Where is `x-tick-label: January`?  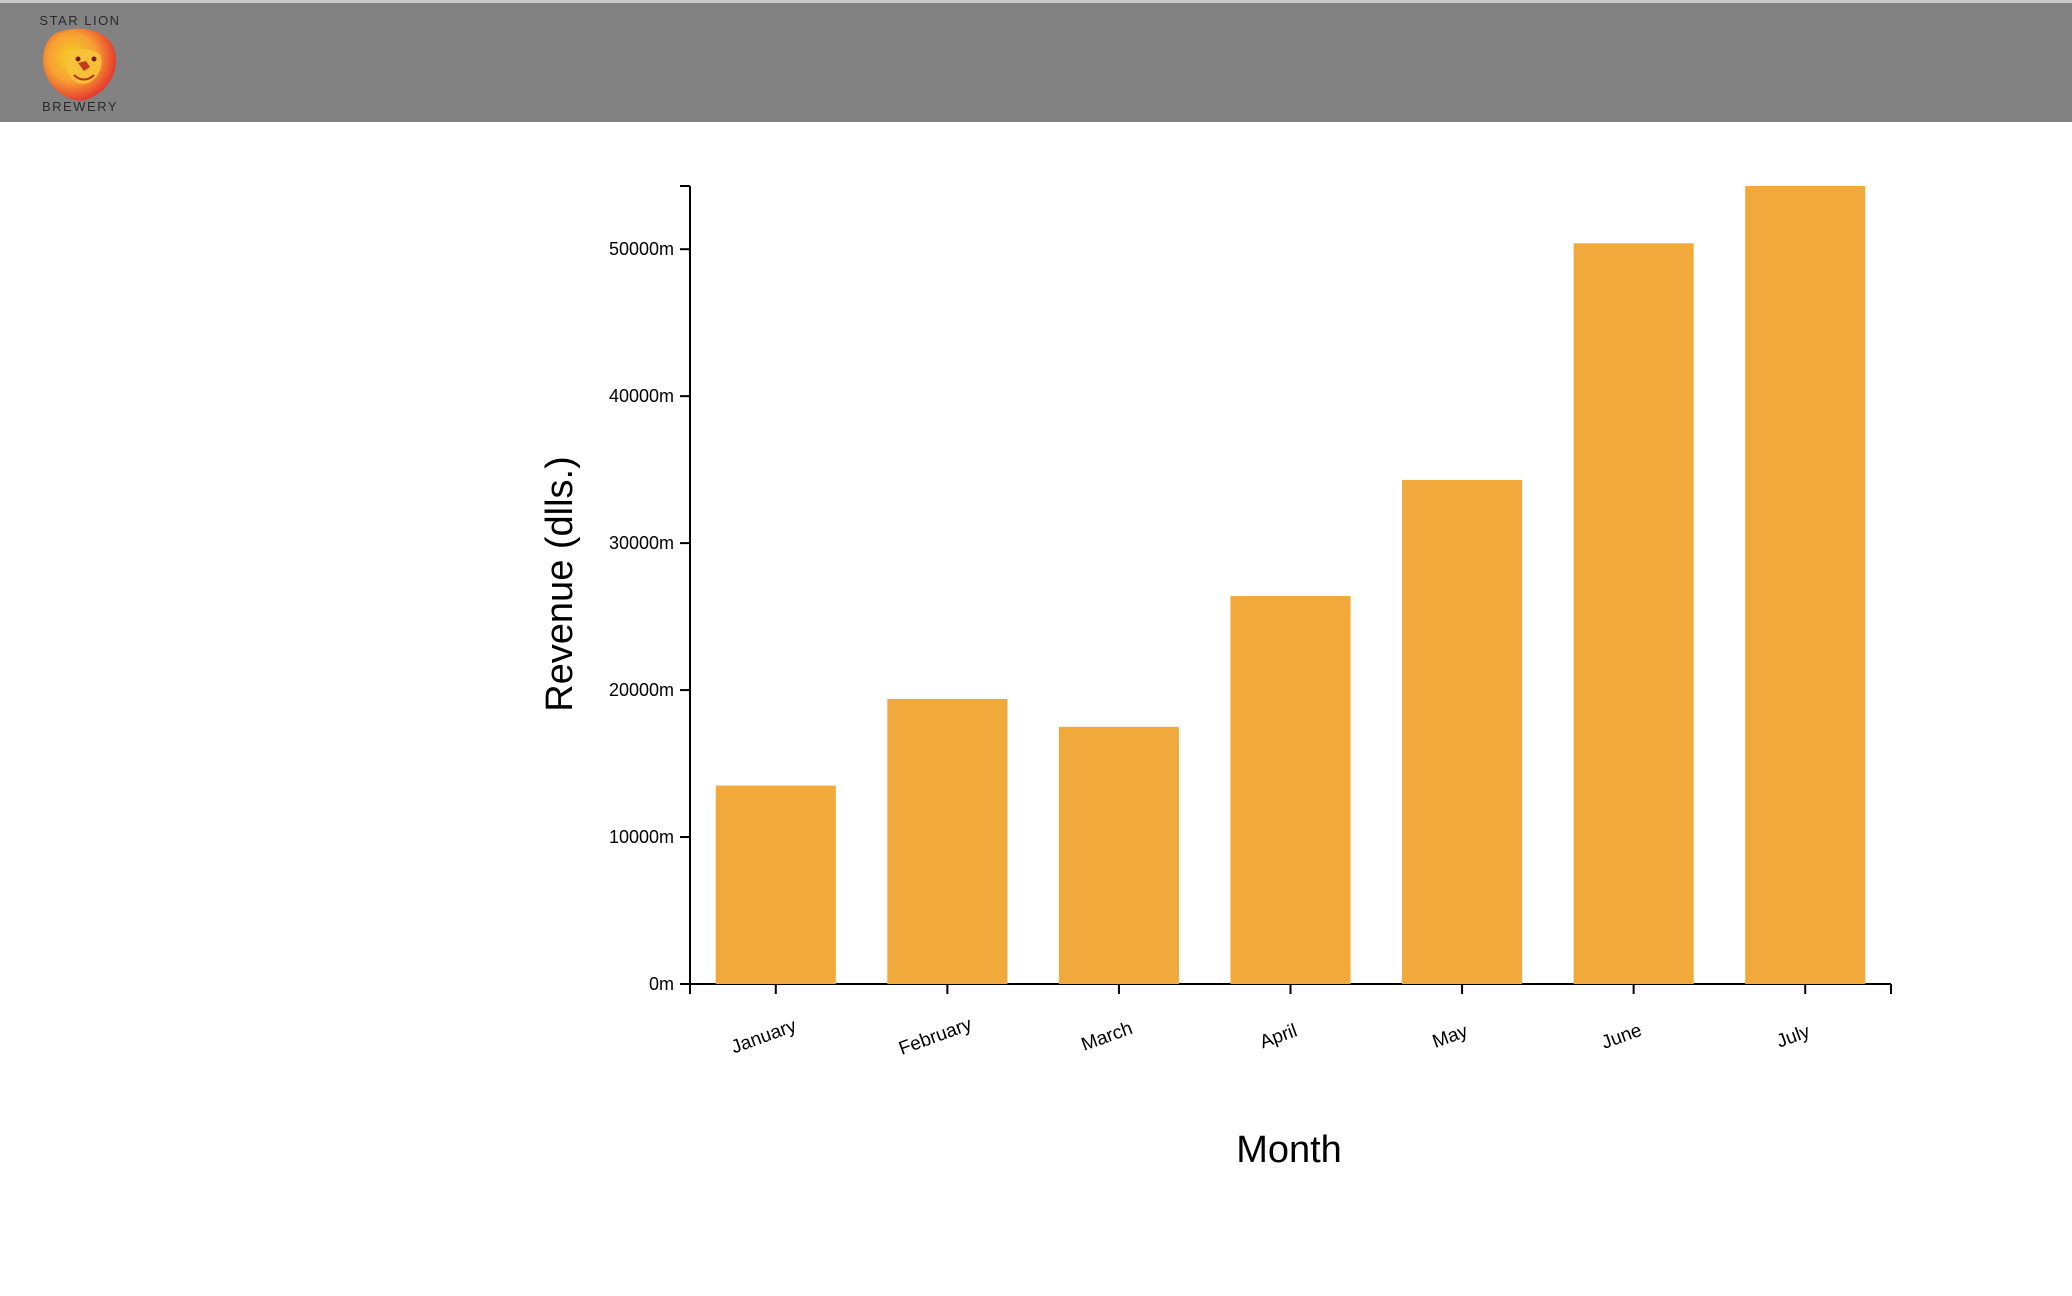 x-tick-label: January is located at coordinates (764, 1036).